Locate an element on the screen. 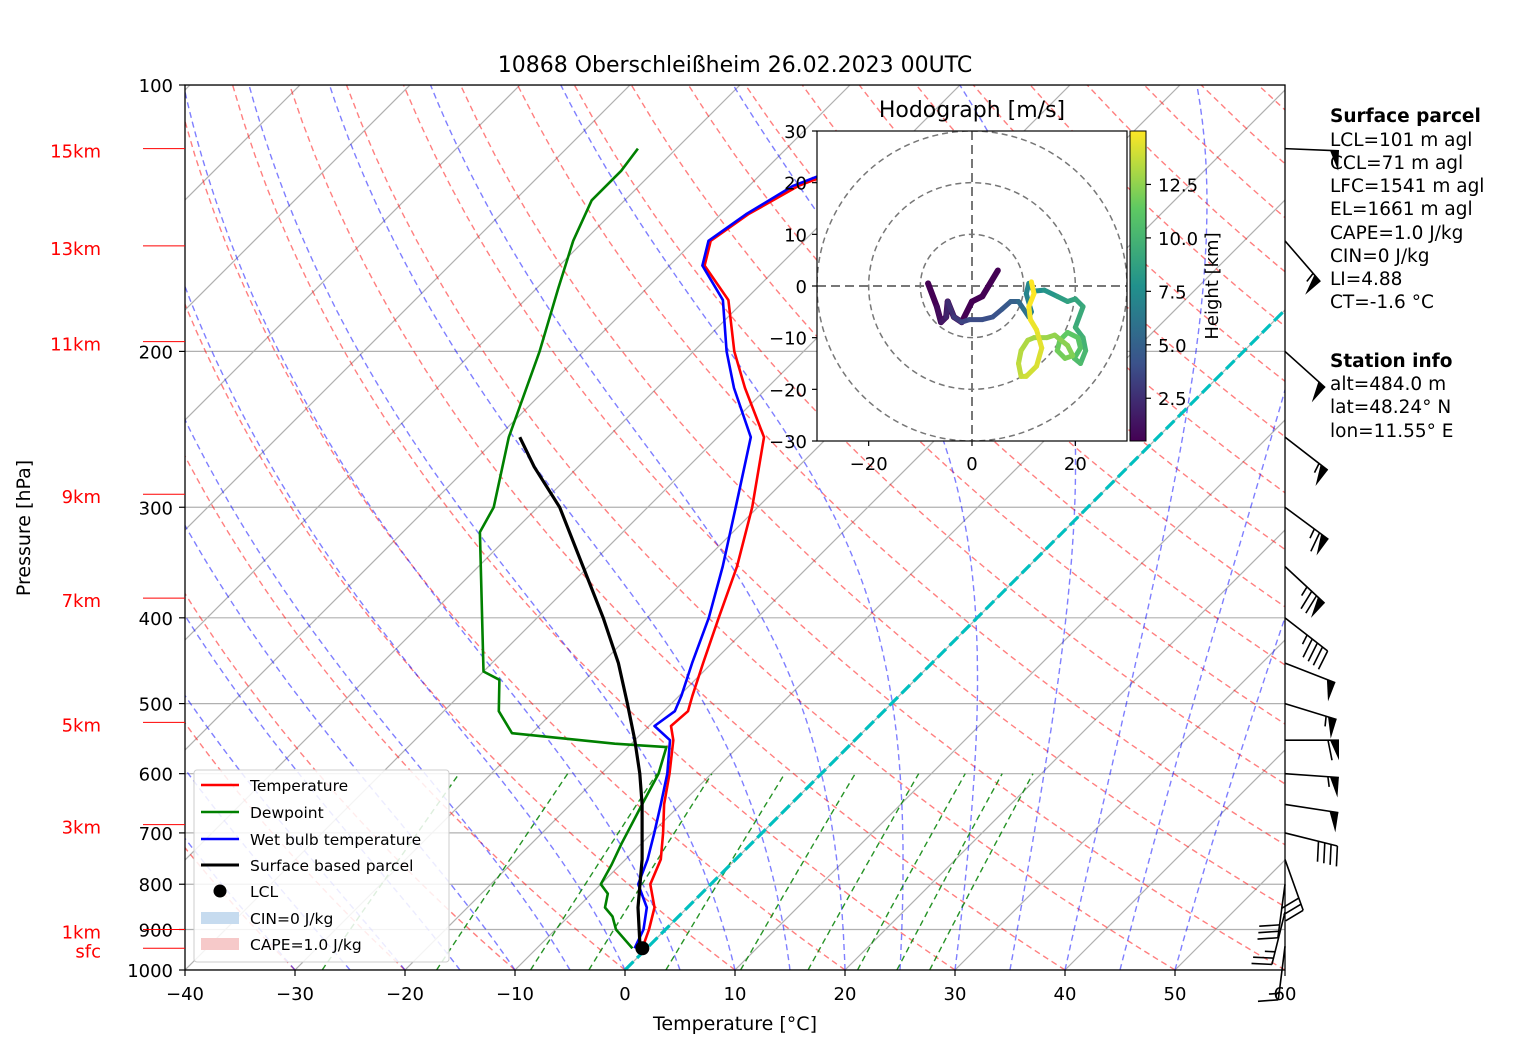 The width and height of the screenshot is (1517, 1056). x-axis-ticks: −40 −30 −20 −10 0 10 20 30 40 50 60 is located at coordinates (731, 987).